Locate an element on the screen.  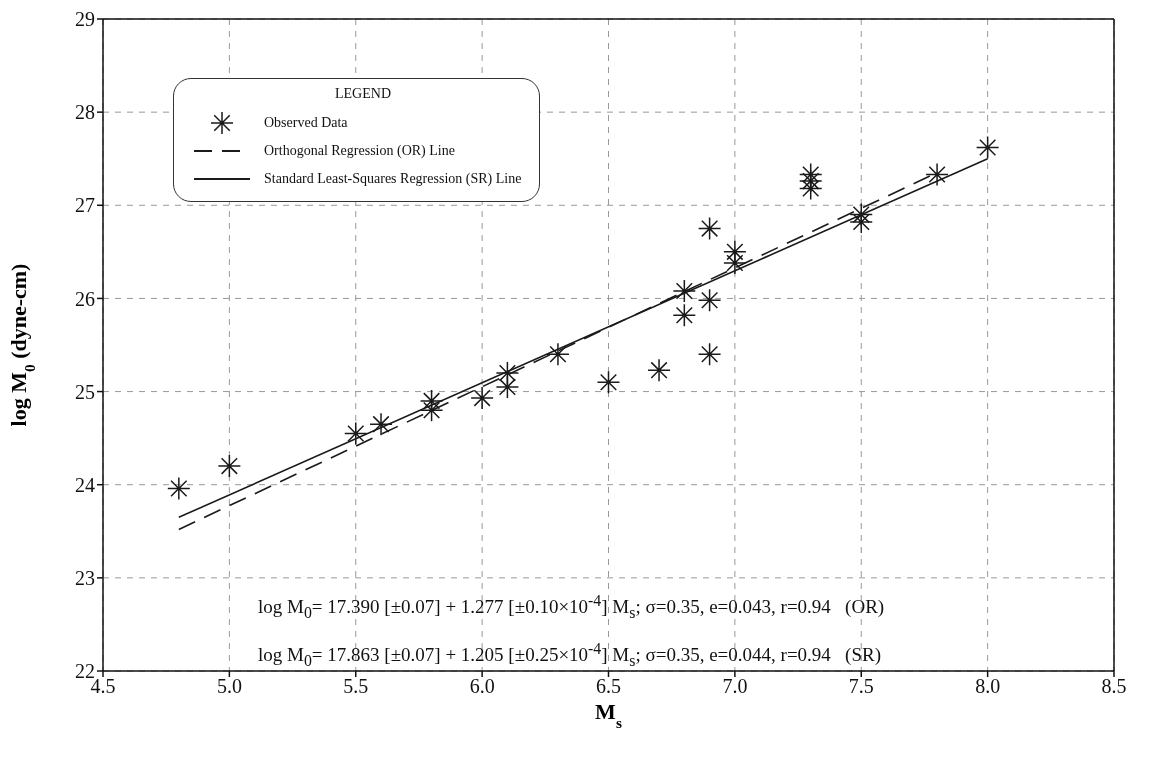
x-tick-label: 7.5 is located at coordinates (861, 686).